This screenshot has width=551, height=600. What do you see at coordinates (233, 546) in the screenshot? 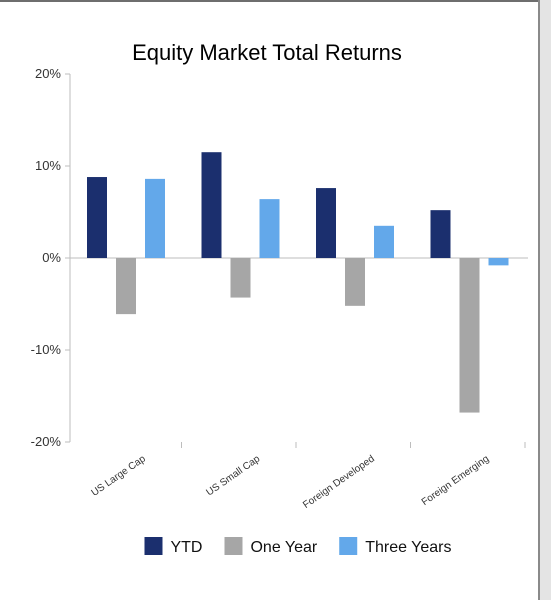
I see `legend-swatch-one-year` at bounding box center [233, 546].